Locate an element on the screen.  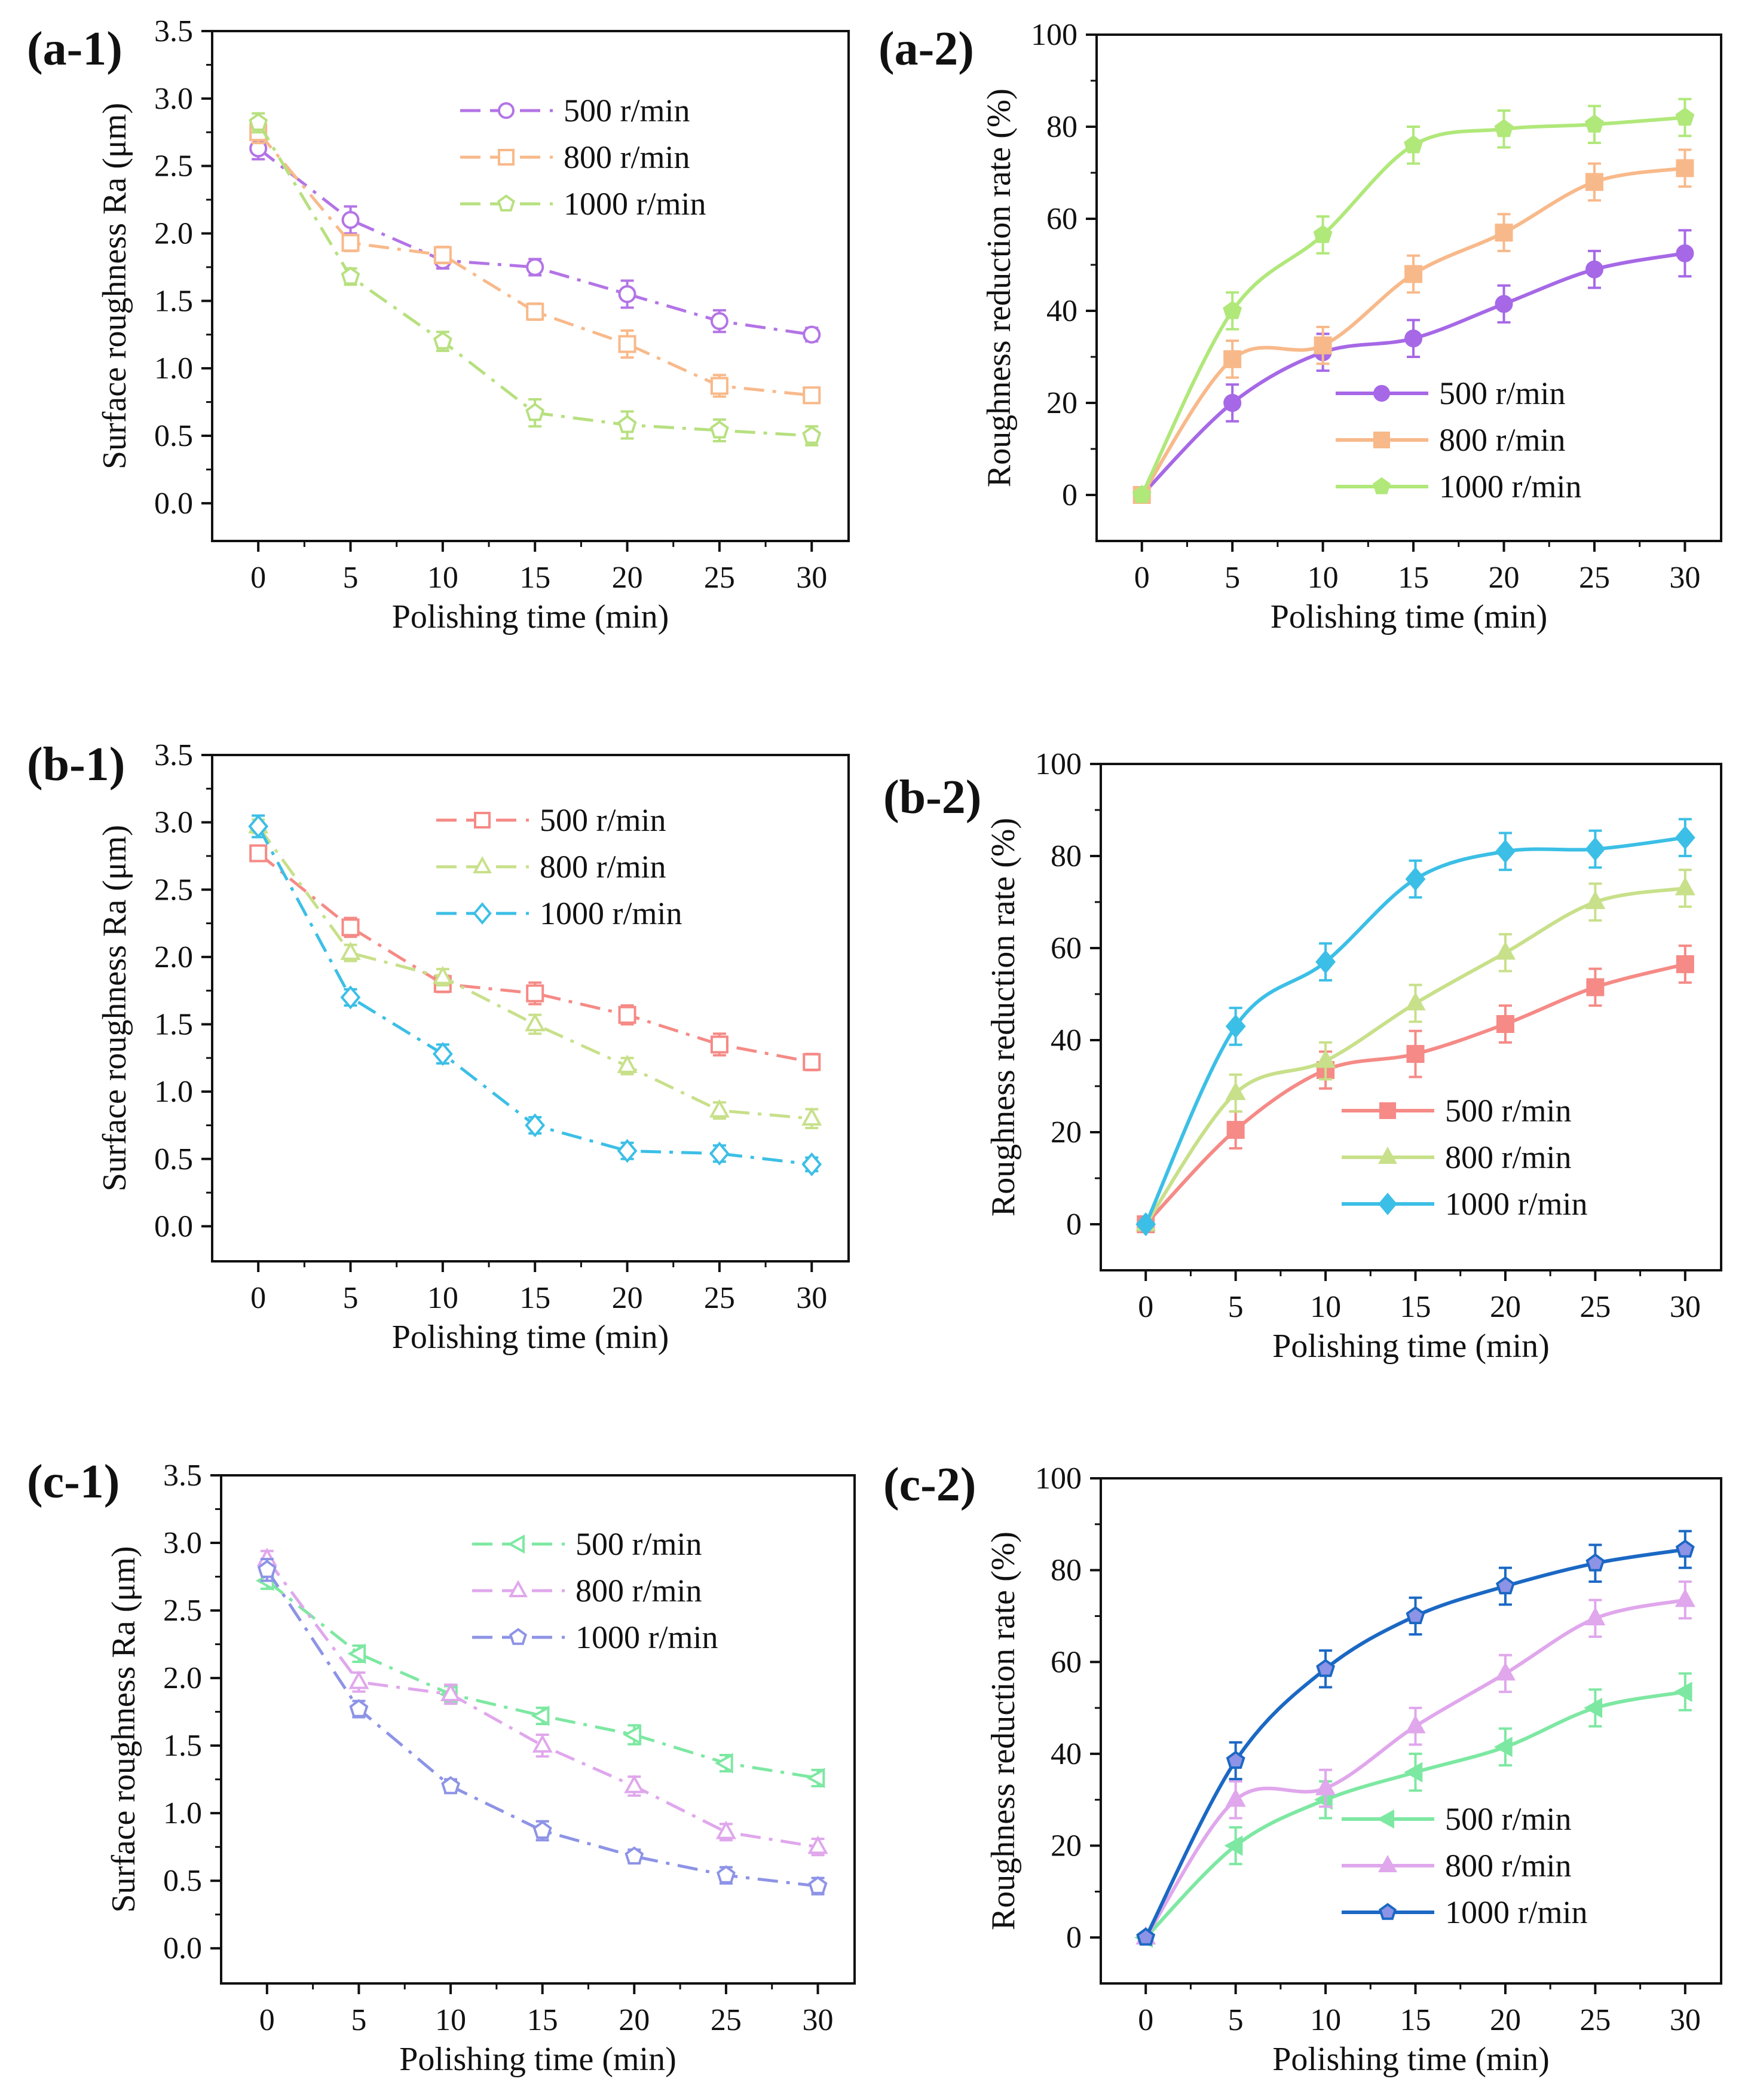
plot-frame is located at coordinates (1408, 287).